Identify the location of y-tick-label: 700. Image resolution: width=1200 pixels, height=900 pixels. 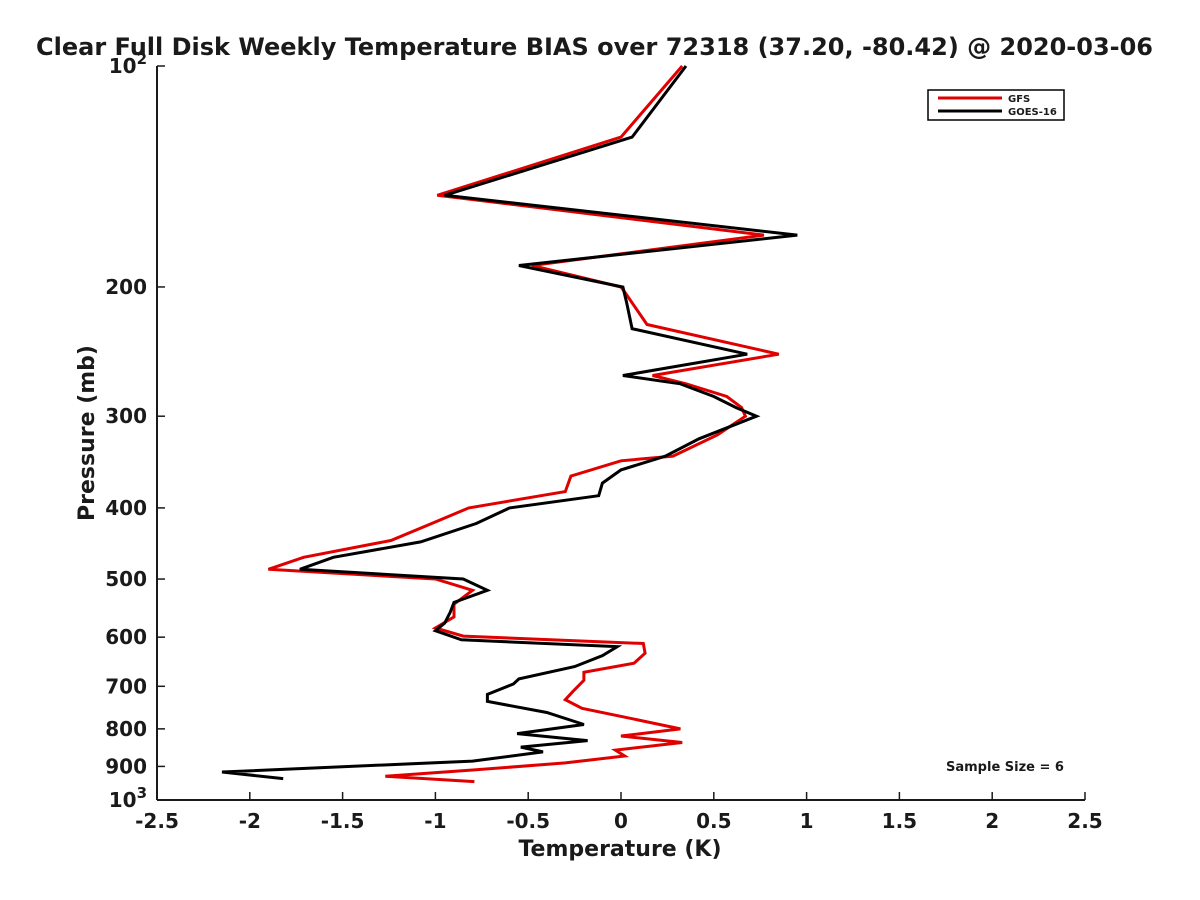
(126, 686).